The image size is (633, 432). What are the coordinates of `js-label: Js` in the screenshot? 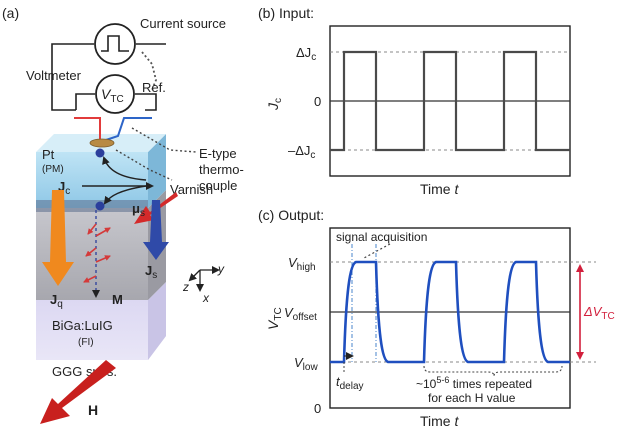 It's located at (151, 272).